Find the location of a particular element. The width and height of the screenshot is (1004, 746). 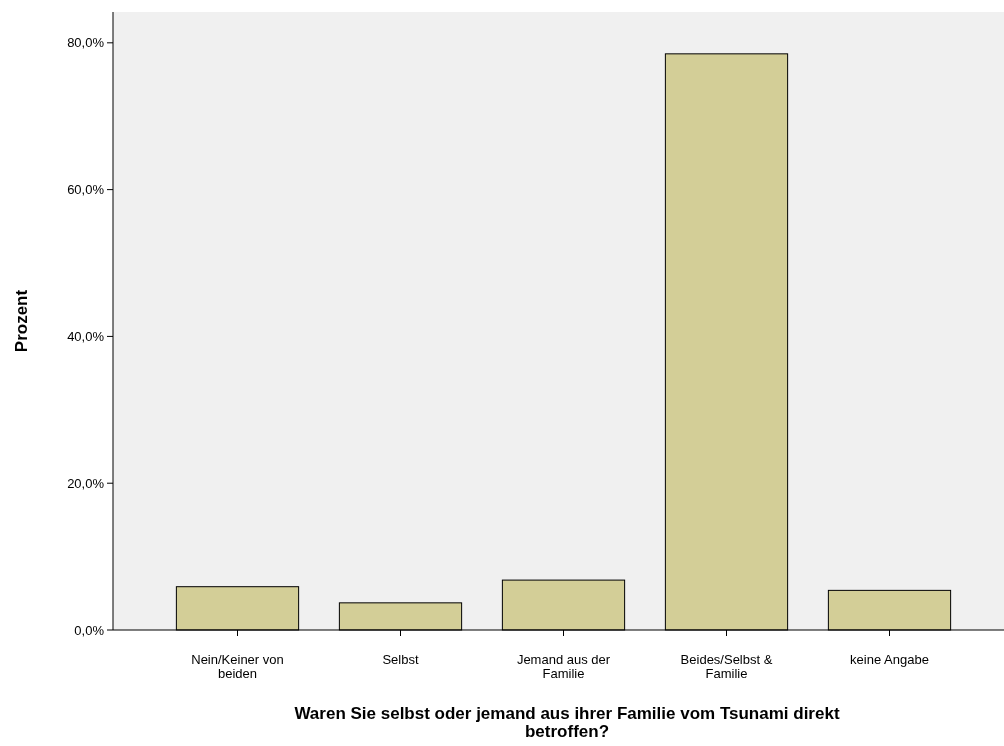

x-axis-title: Waren Sie selbst oder jemand aus ihrer Familie vom Tsunami direkt betroffen? is located at coordinates (567, 722).